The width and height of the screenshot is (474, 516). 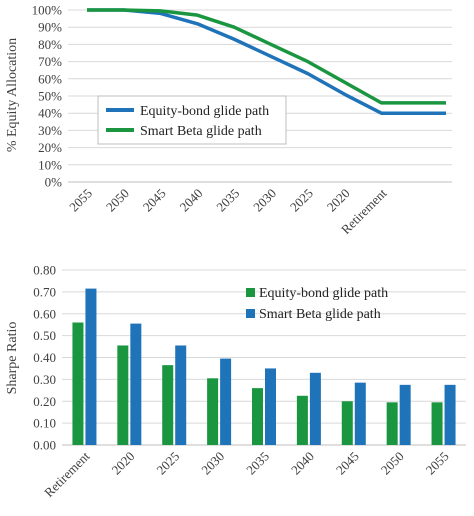 I want to click on top-legend-box, so click(x=192, y=120).